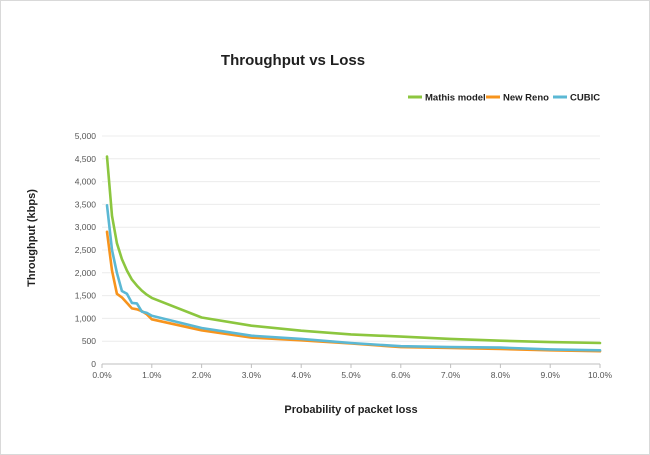  Describe the element at coordinates (351, 375) in the screenshot. I see `x-tick-label: 5.0%` at that location.